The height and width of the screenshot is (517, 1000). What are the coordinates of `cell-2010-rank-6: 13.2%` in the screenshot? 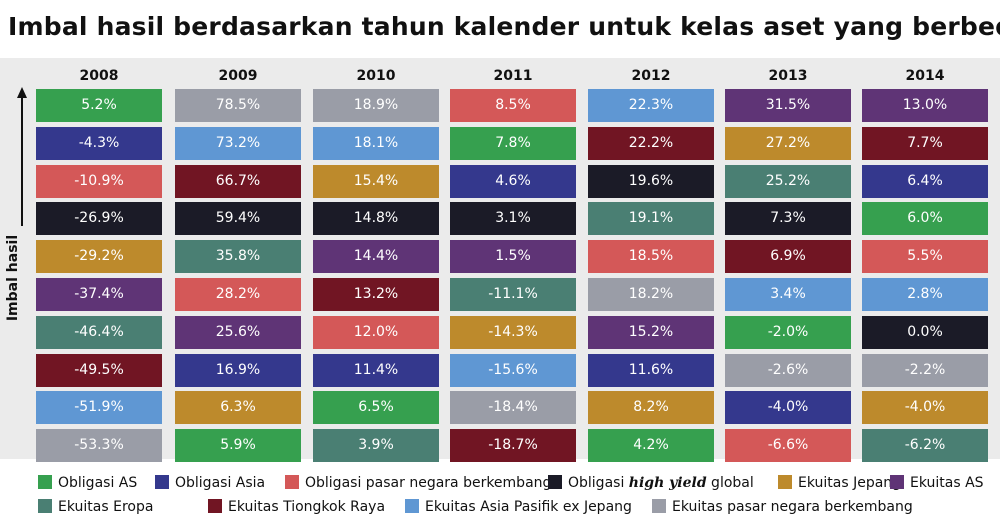 It's located at (376, 294).